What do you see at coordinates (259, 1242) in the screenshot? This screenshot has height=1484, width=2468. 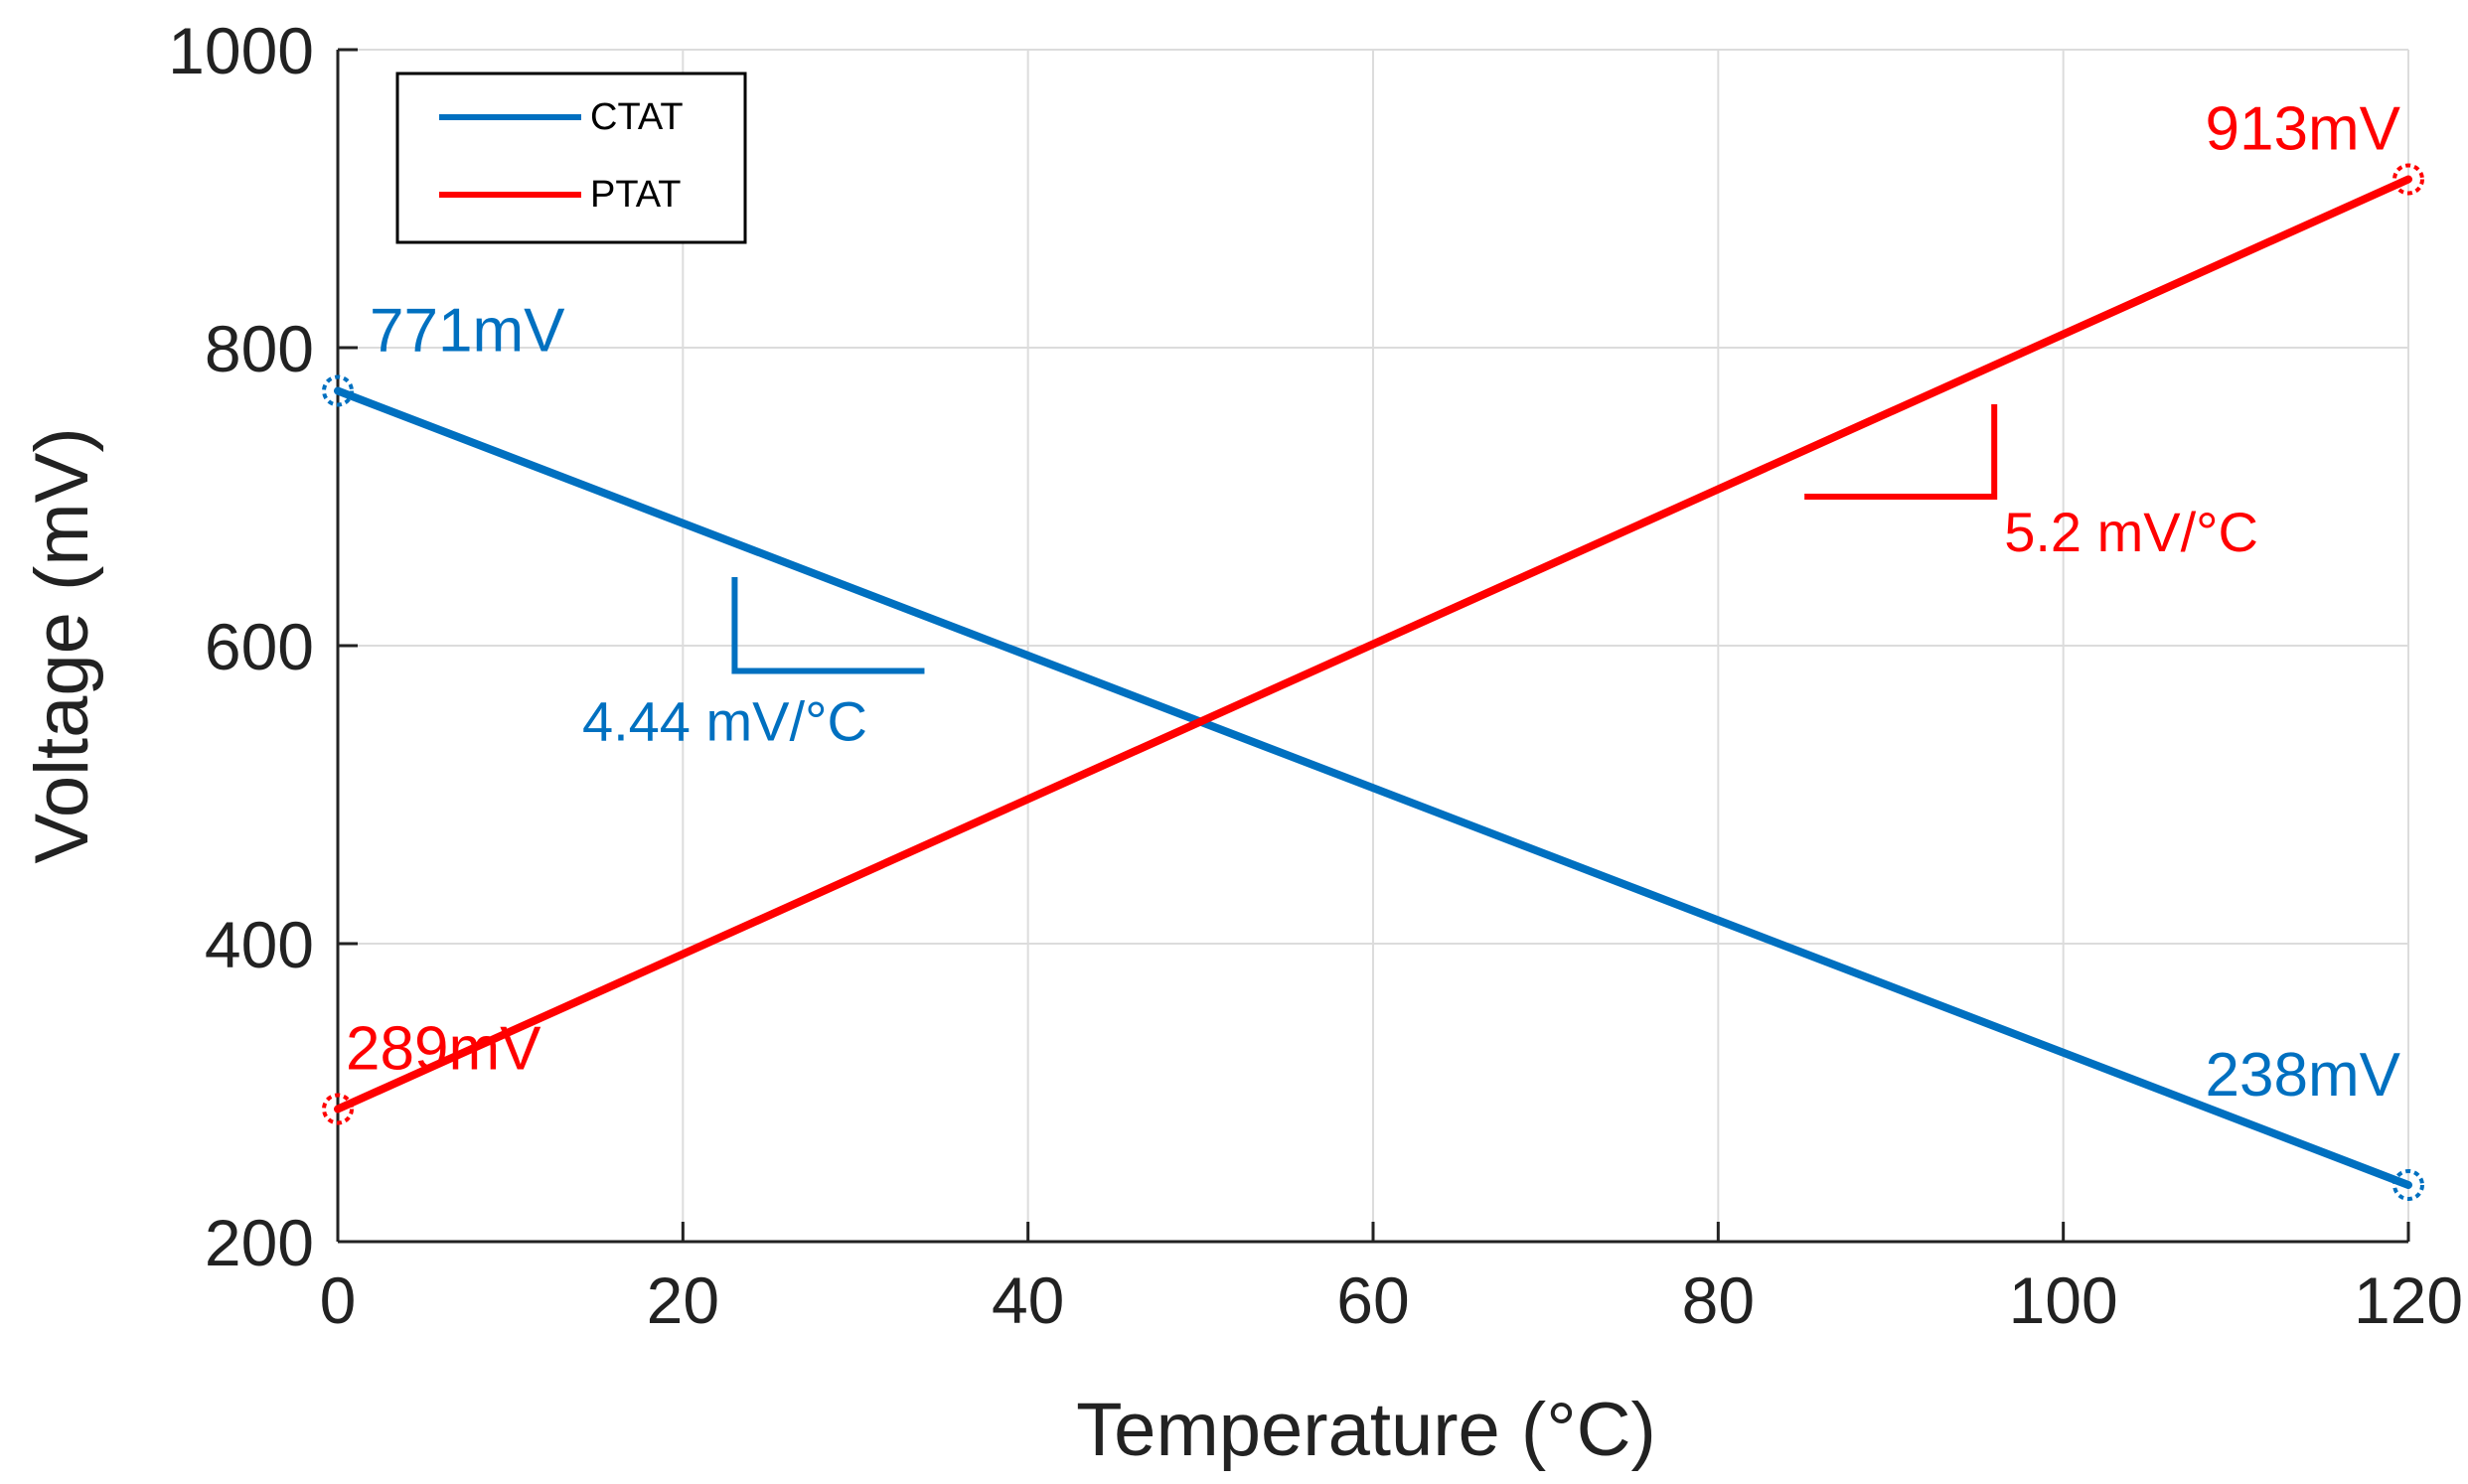 I see `y-tick-label: 200` at bounding box center [259, 1242].